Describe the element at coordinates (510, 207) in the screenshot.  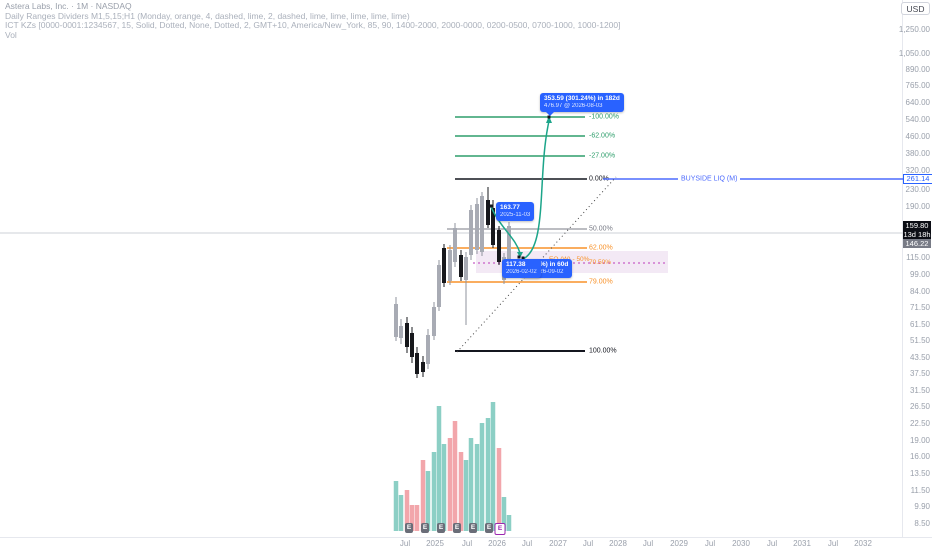
I see `swing-high-price-text: 163.77` at that location.